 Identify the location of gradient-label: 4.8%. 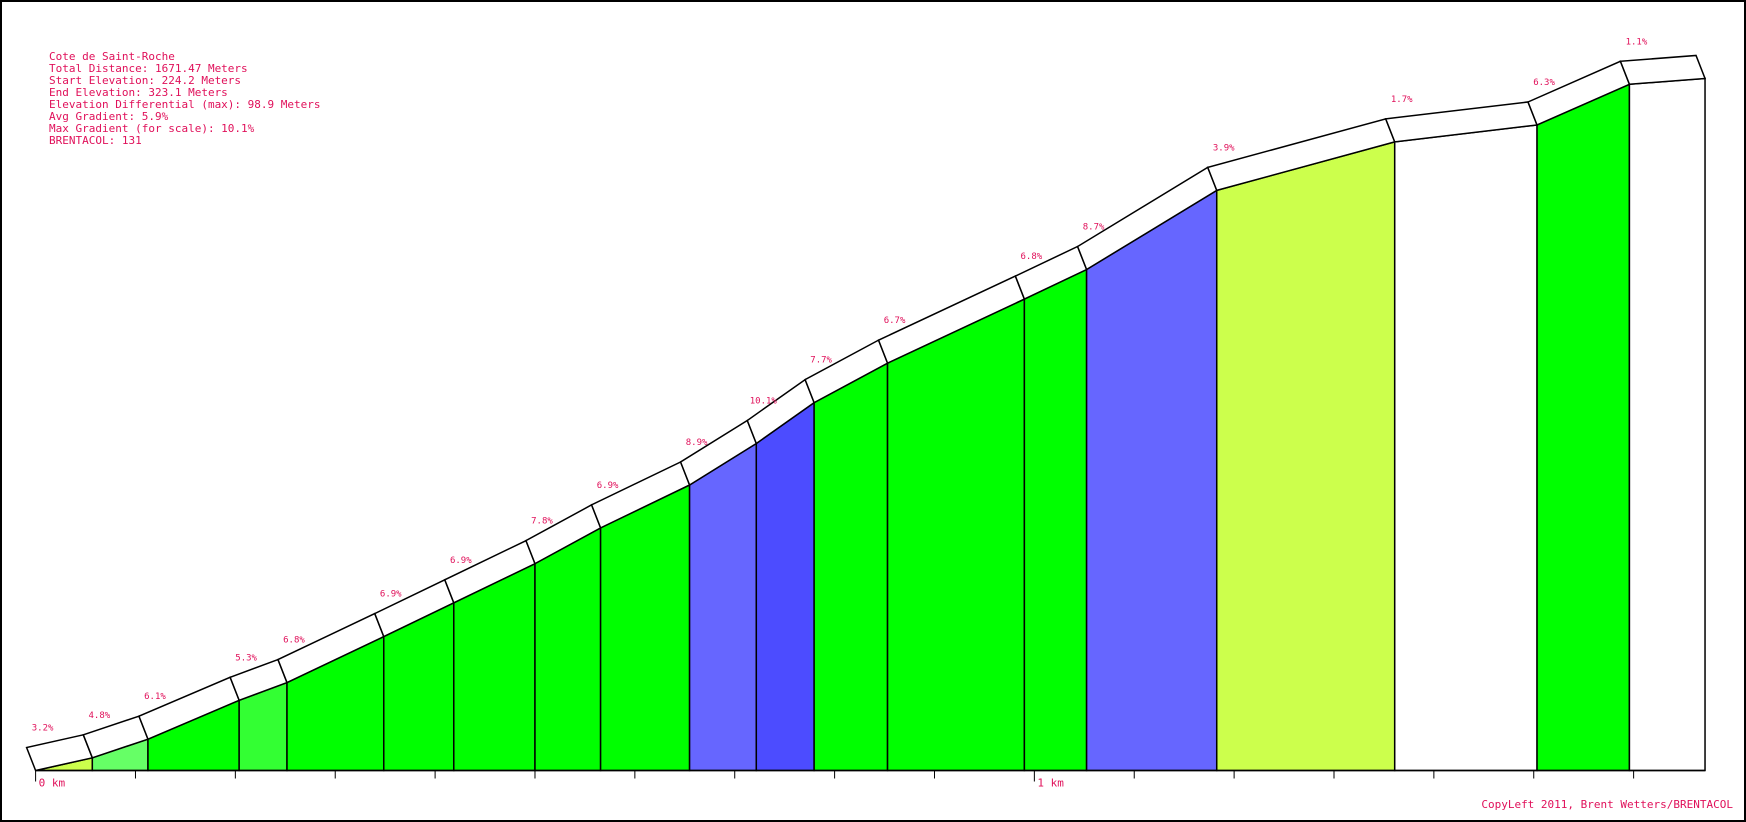
(99, 716).